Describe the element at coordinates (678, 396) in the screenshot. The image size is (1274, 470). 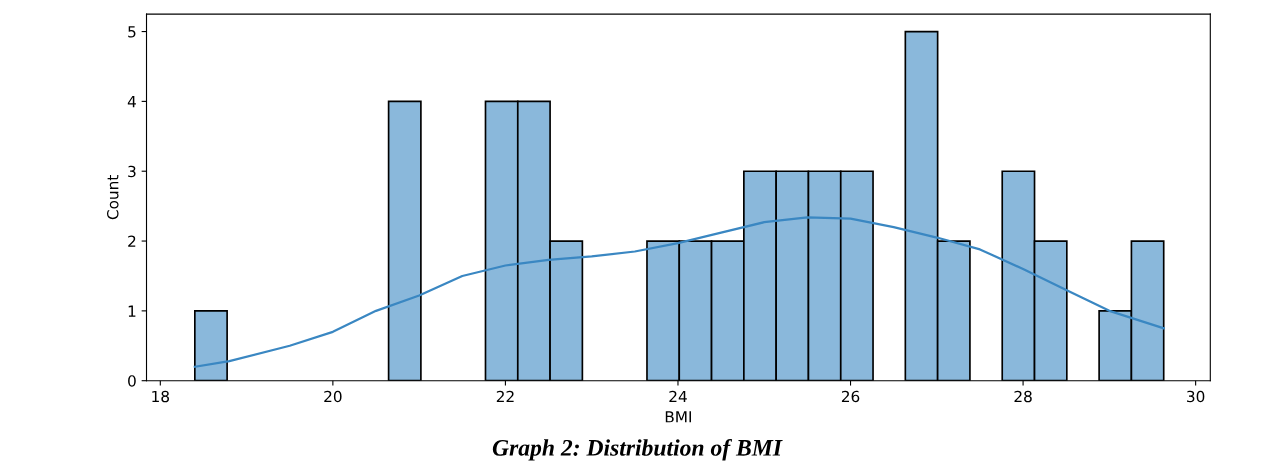
I see `x-tick-label: 24` at that location.